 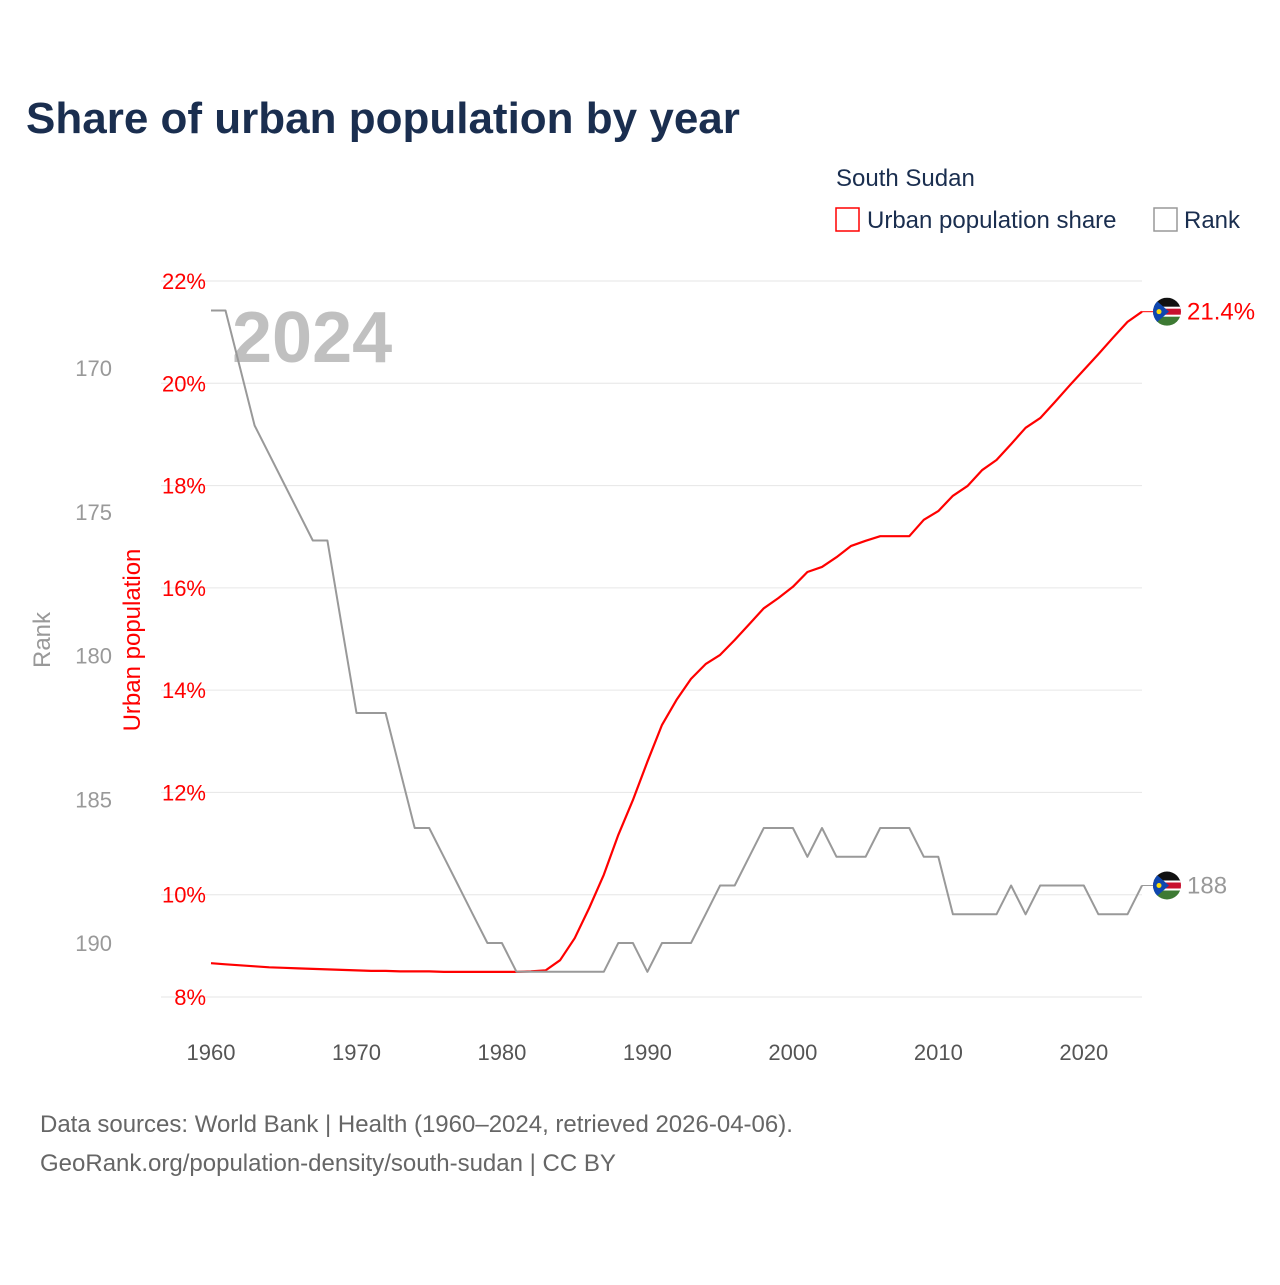 I want to click on legend-title: South Sudan, so click(x=905, y=178).